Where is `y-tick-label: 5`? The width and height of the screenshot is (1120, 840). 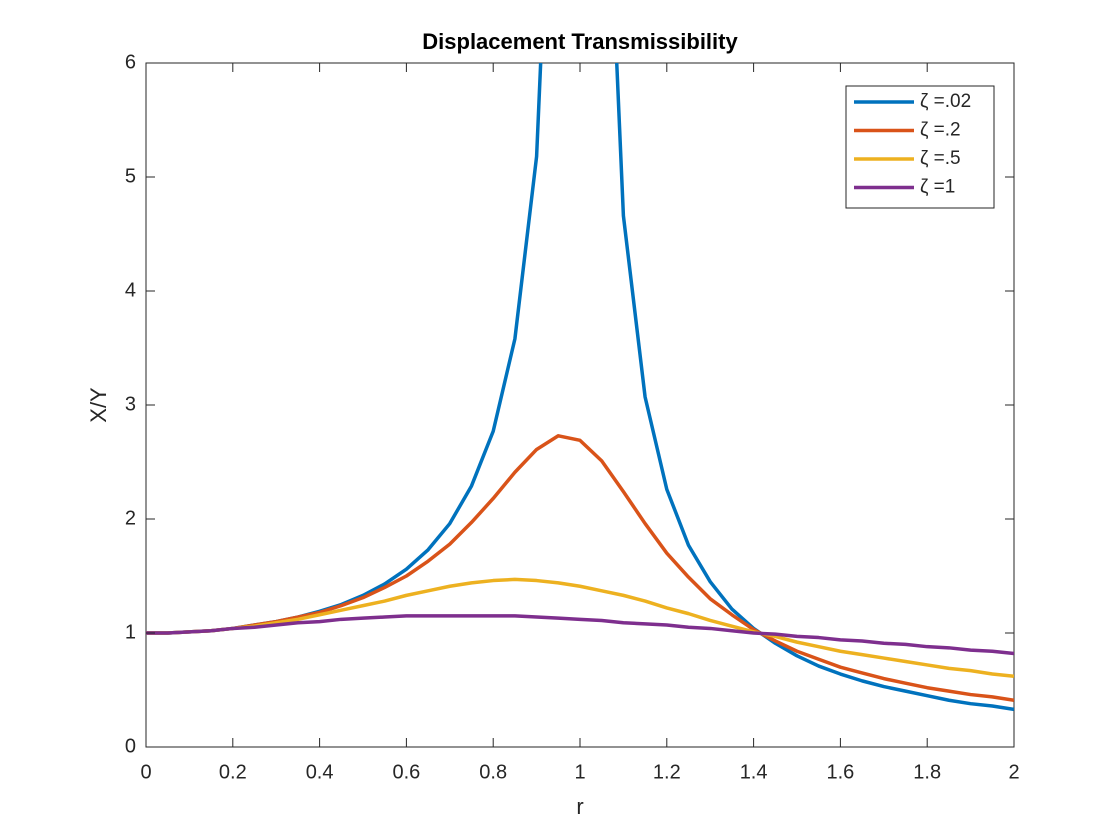
y-tick-label: 5 is located at coordinates (130, 176).